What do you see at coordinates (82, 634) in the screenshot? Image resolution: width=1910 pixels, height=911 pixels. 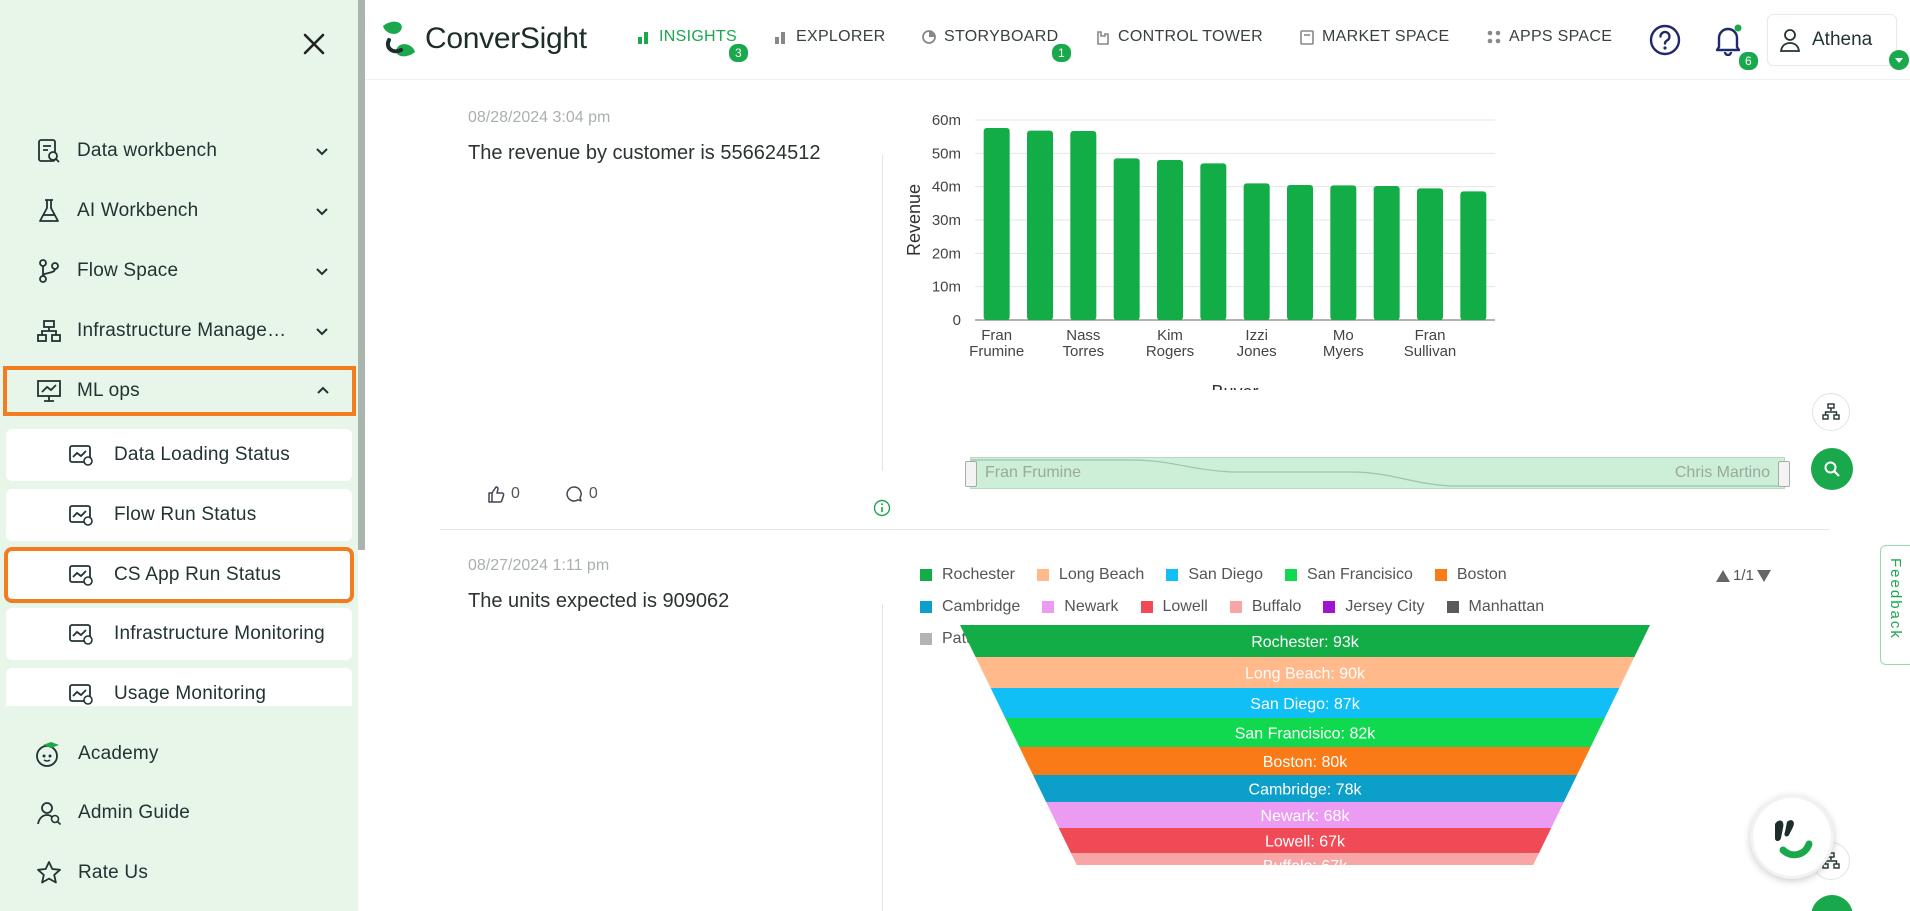 I see `monitor-chart-icon` at bounding box center [82, 634].